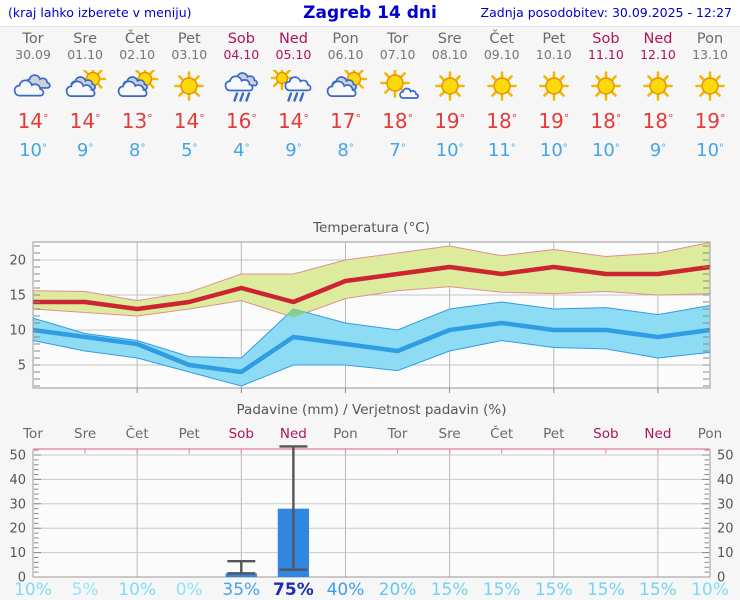 Image resolution: width=740 pixels, height=600 pixels. Describe the element at coordinates (33, 39) in the screenshot. I see `day-name: Tor` at that location.